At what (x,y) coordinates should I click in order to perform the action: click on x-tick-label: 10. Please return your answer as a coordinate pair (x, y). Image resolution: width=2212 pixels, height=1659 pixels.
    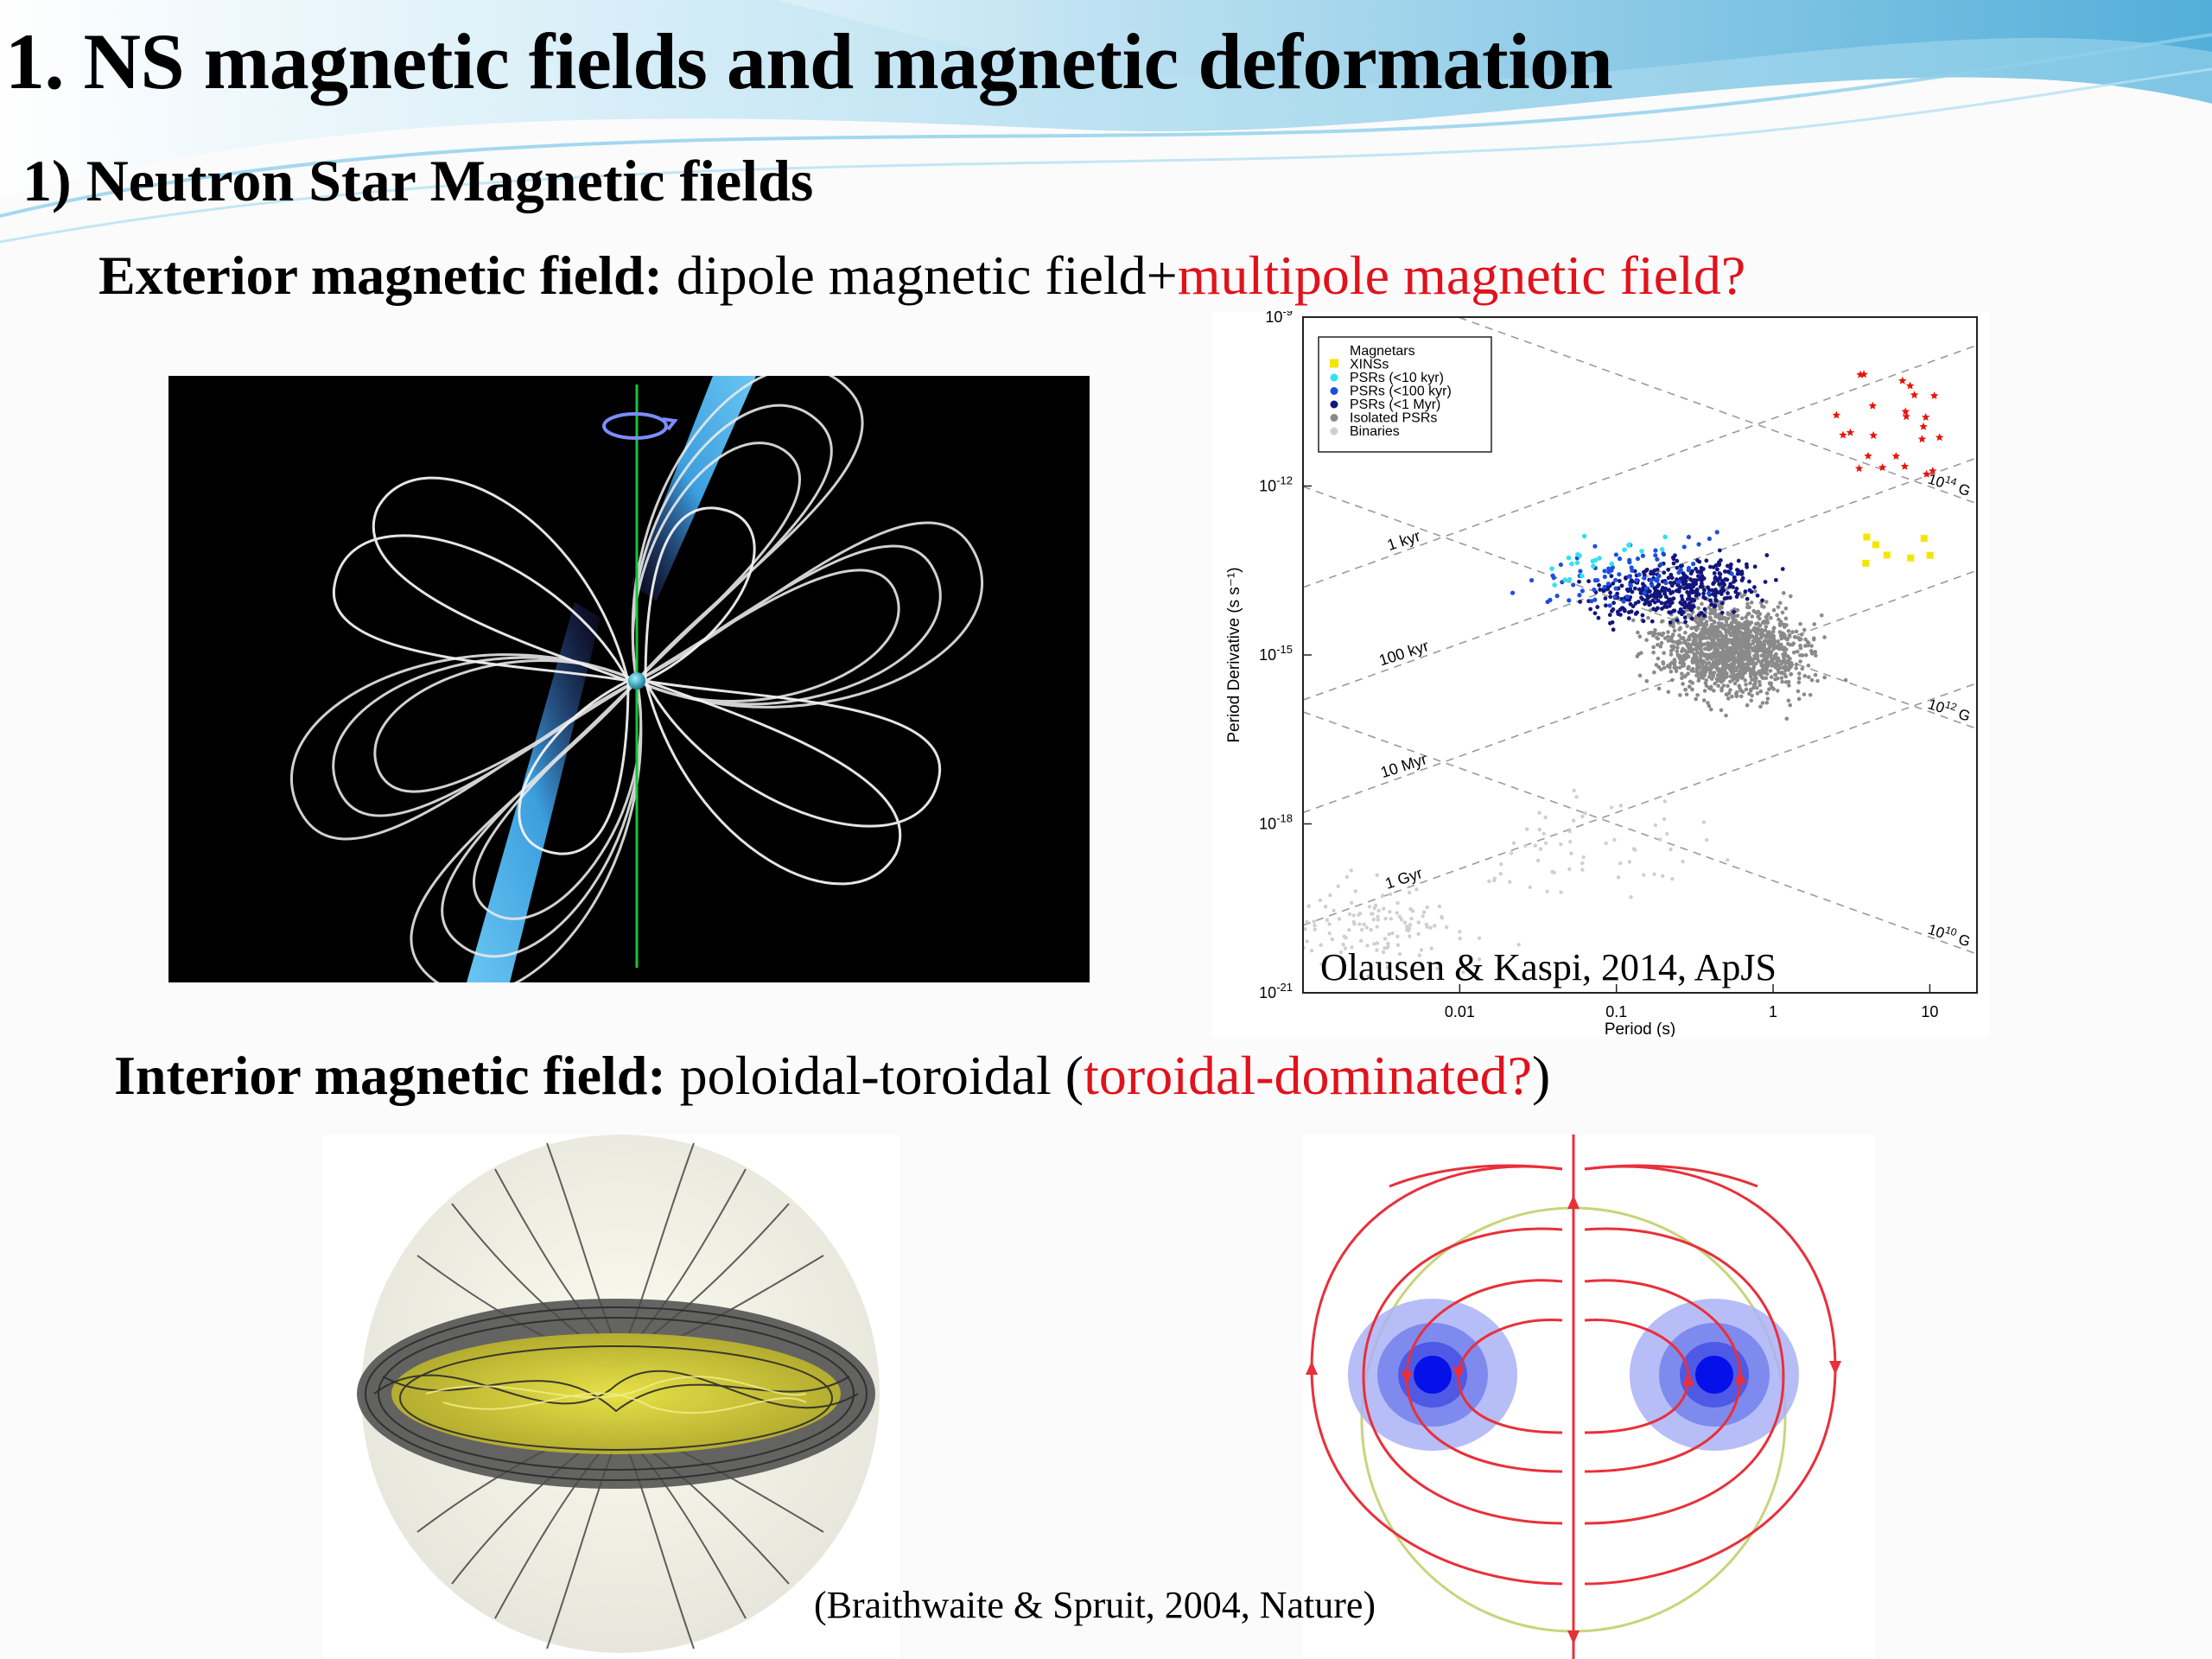
    Looking at the image, I should click on (1929, 1011).